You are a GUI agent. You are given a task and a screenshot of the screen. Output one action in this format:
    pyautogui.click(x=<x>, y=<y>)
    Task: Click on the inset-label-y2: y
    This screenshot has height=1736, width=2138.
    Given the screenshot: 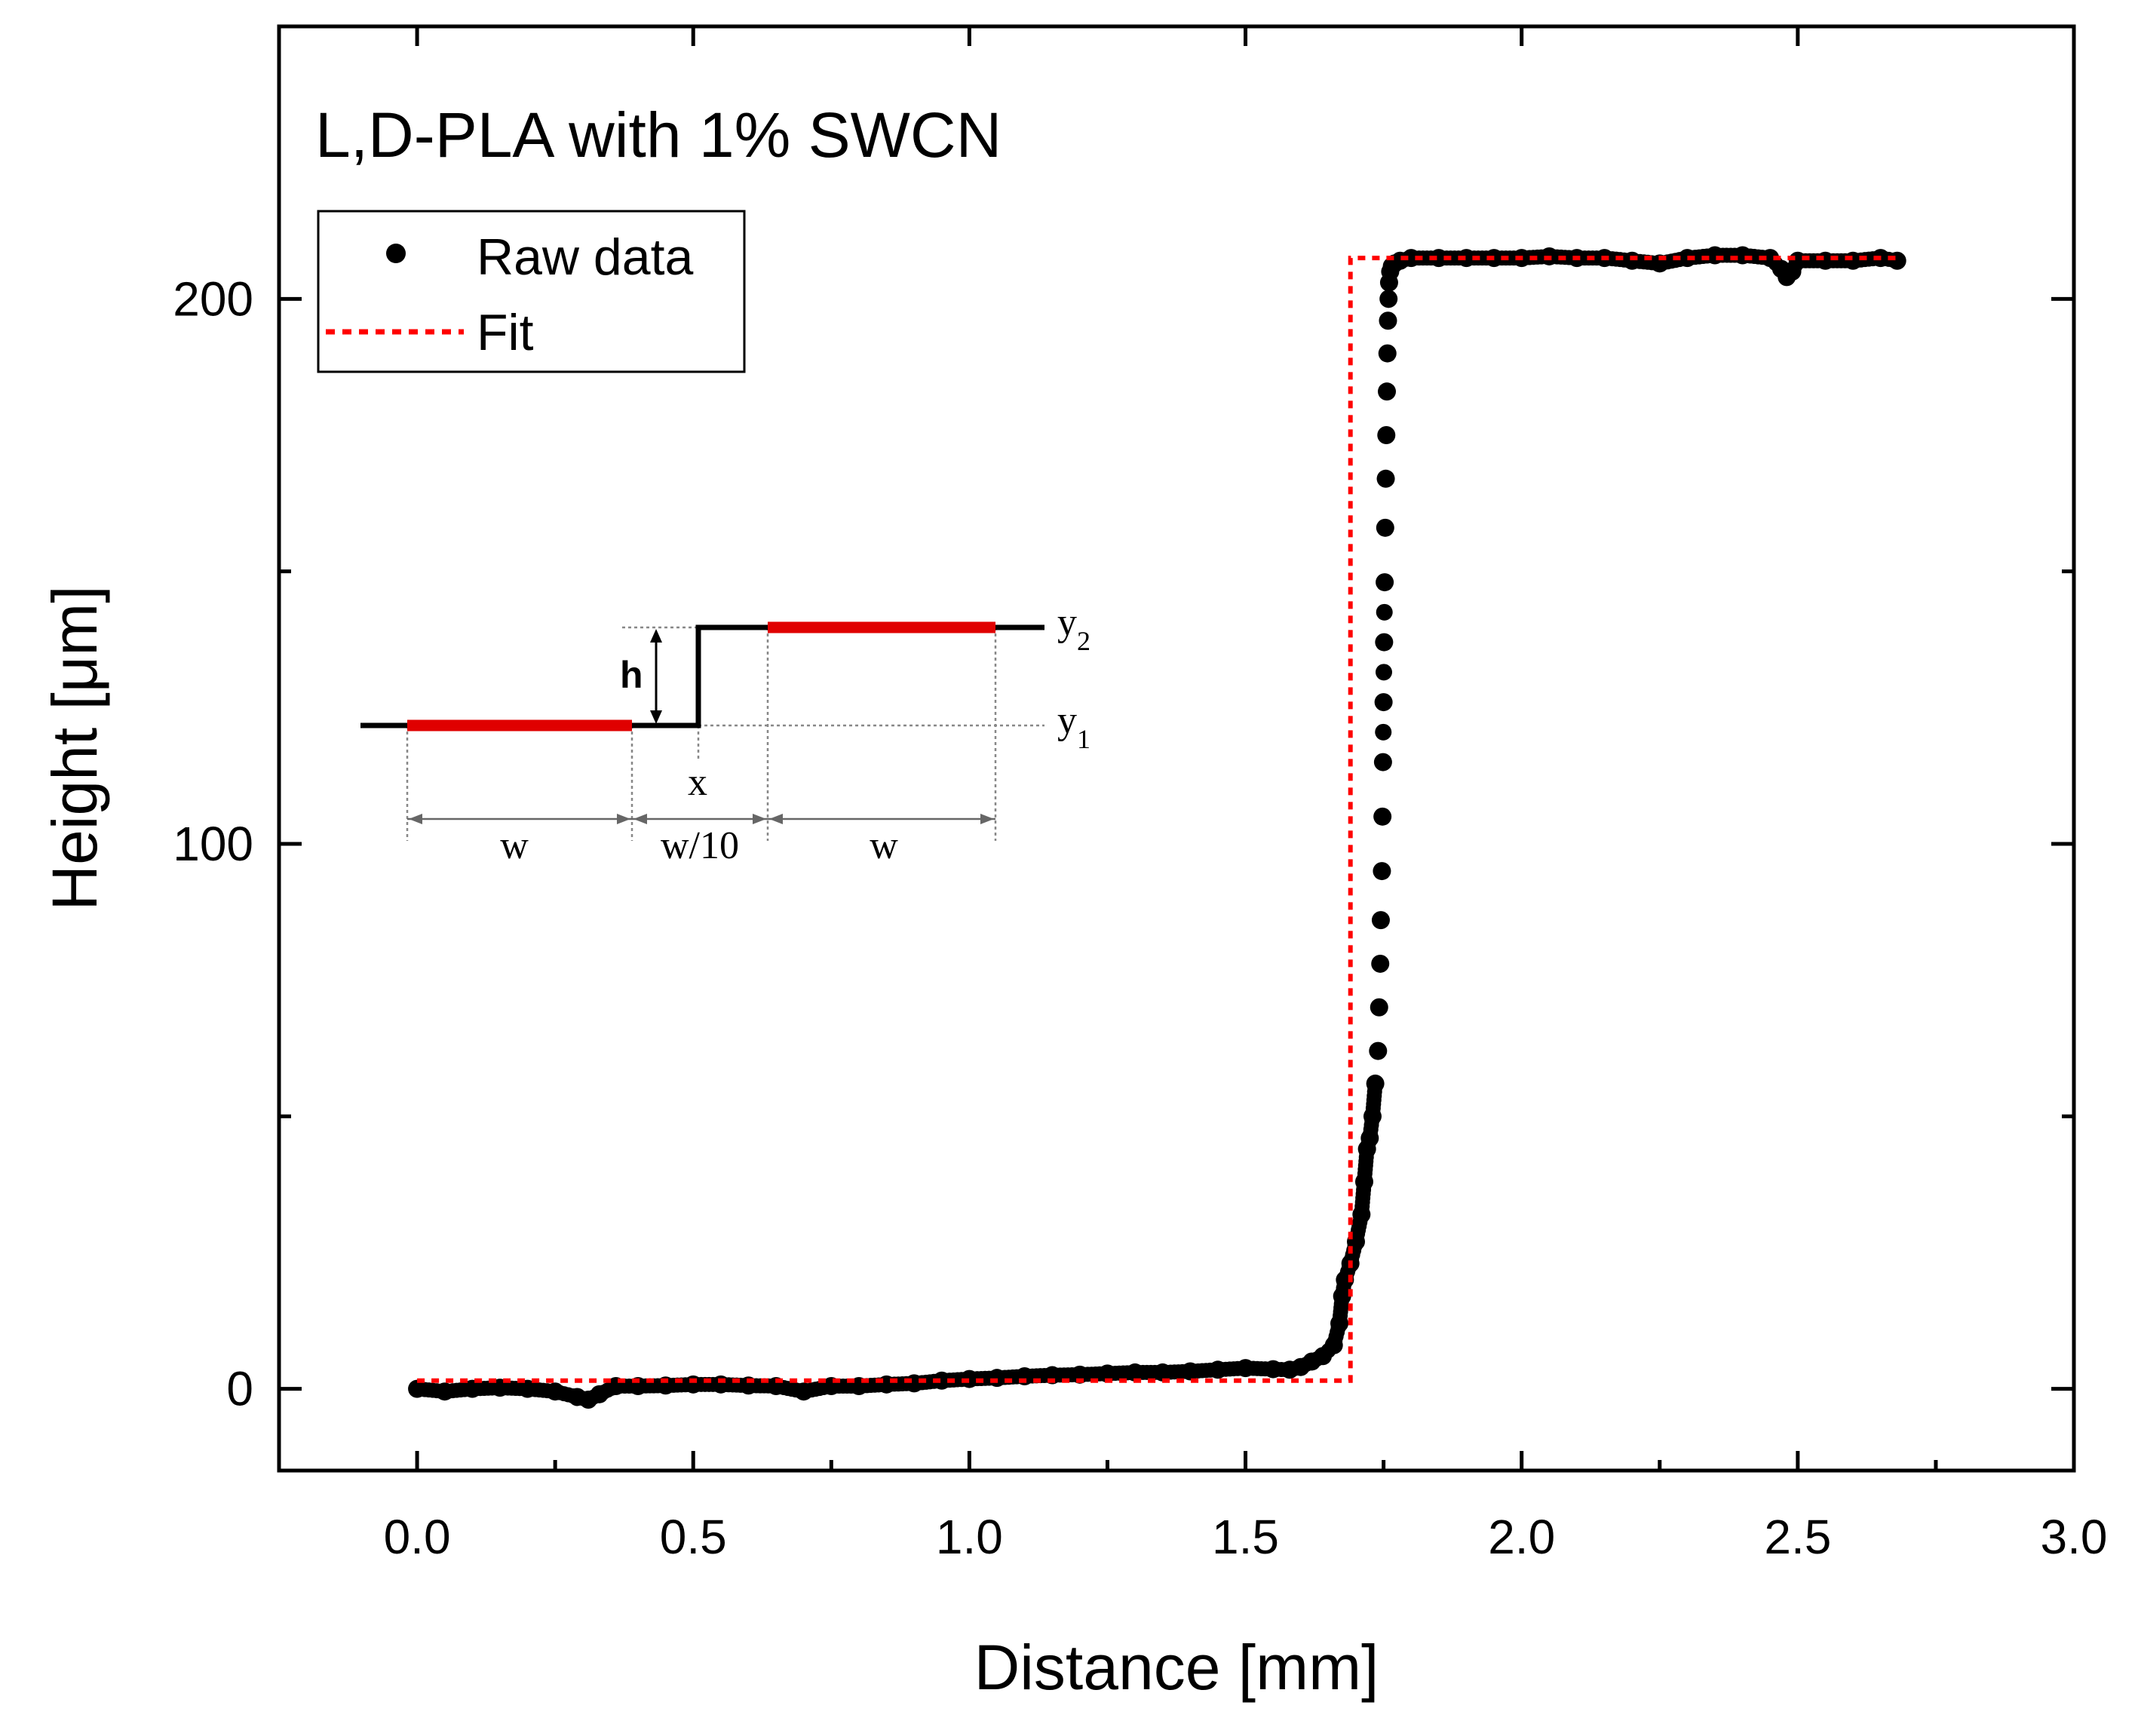 What is the action you would take?
    pyautogui.click(x=1067, y=623)
    